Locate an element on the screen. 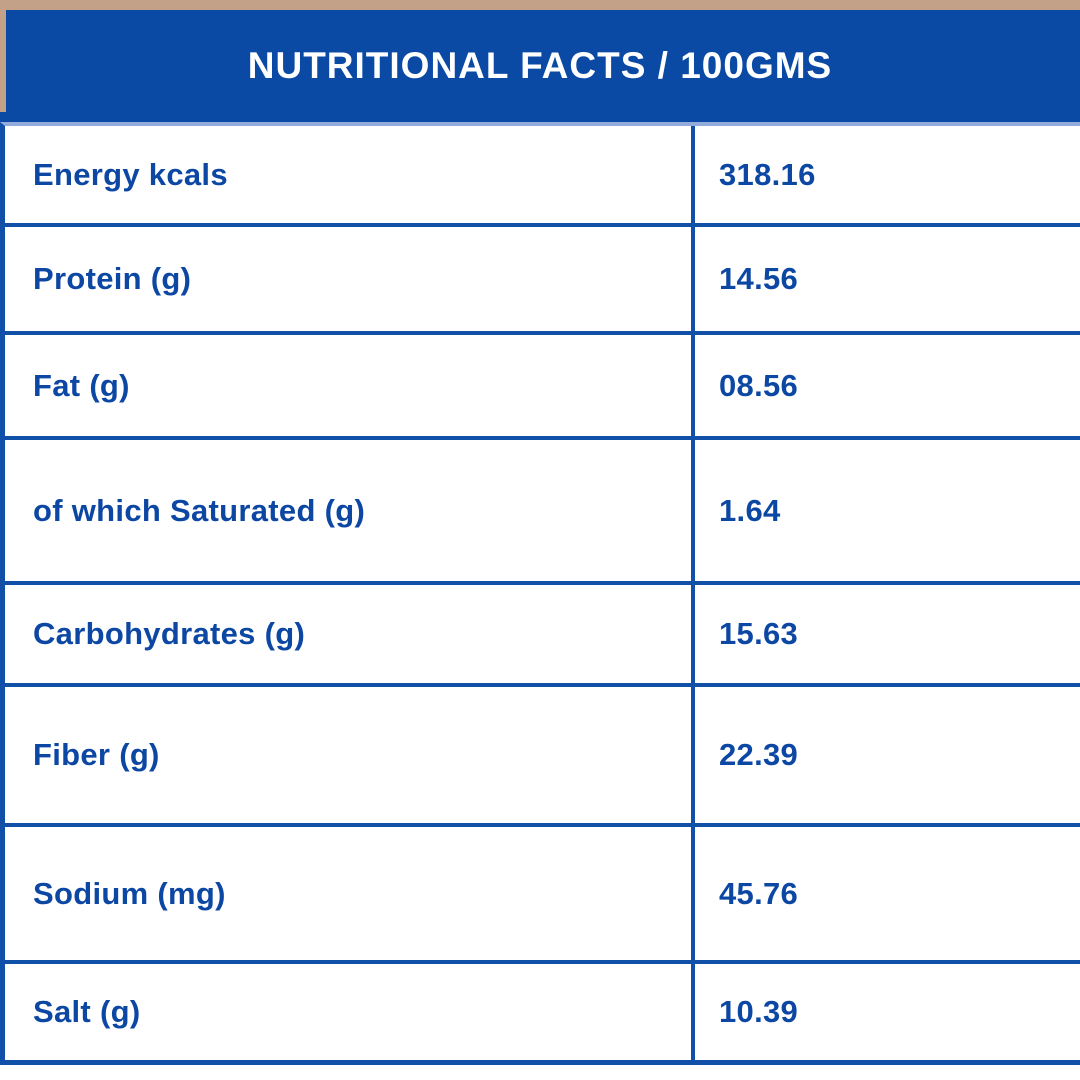 The height and width of the screenshot is (1080, 1080). table-row: Sodium (mg) 45.76 is located at coordinates (542, 895).